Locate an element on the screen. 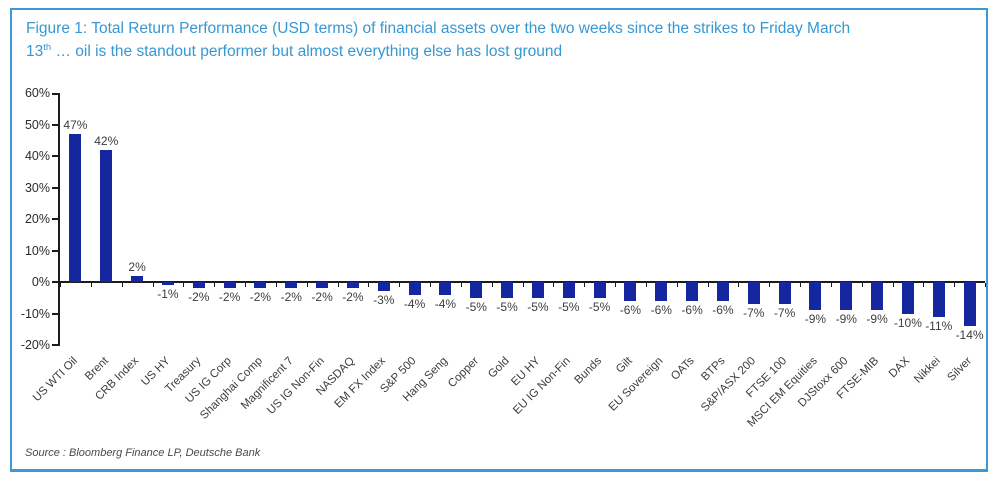  x-axis-category-label: DAX is located at coordinates (900, 368).